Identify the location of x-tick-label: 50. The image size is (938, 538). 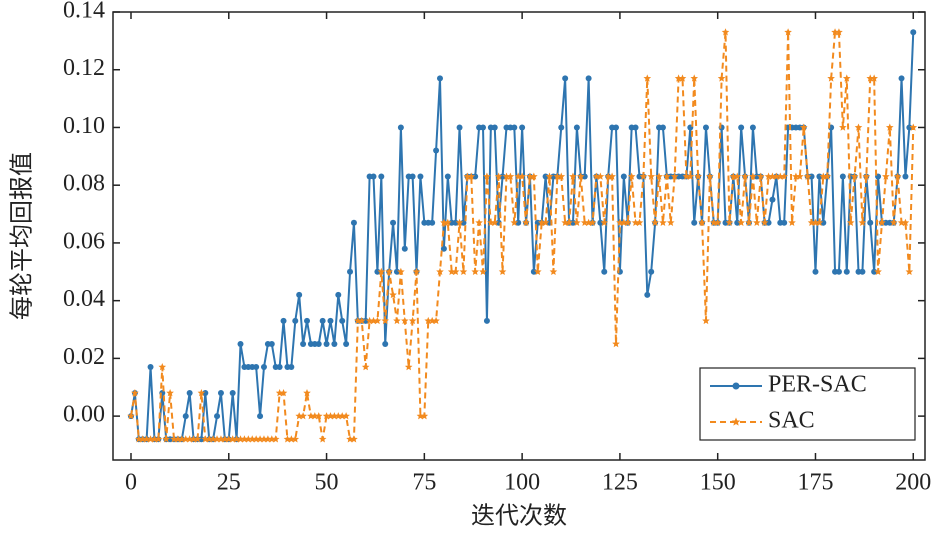
(327, 483).